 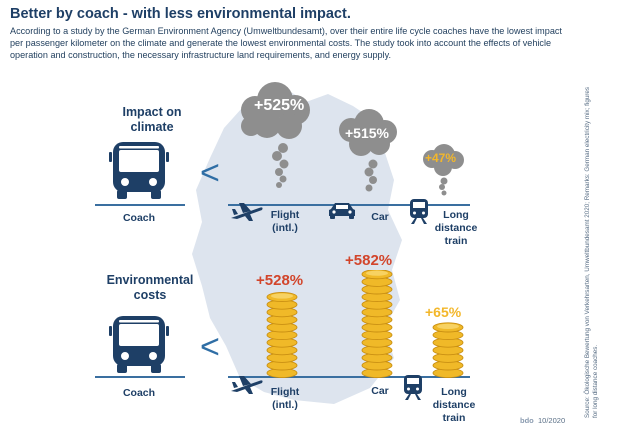 What do you see at coordinates (210, 173) in the screenshot?
I see `less-than-sign-climate: <` at bounding box center [210, 173].